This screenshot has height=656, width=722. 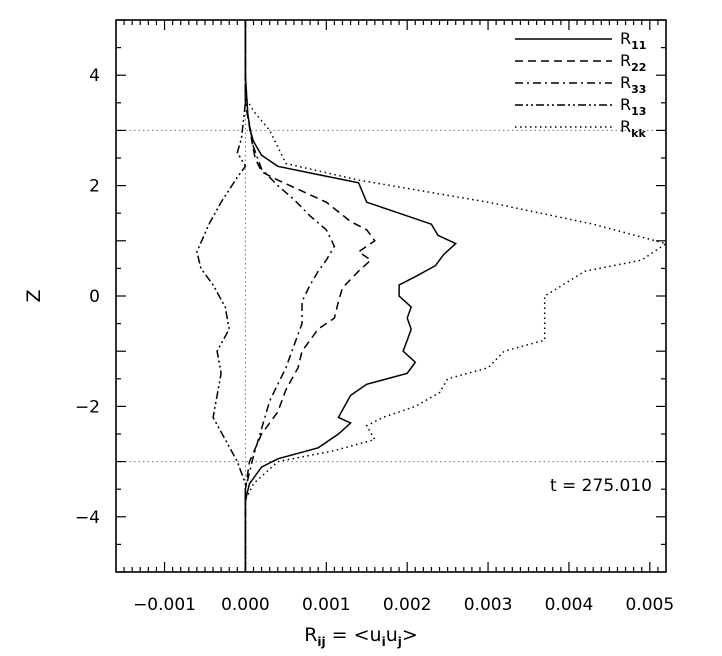 I want to click on legend-label-kk: Rkk, so click(x=633, y=128).